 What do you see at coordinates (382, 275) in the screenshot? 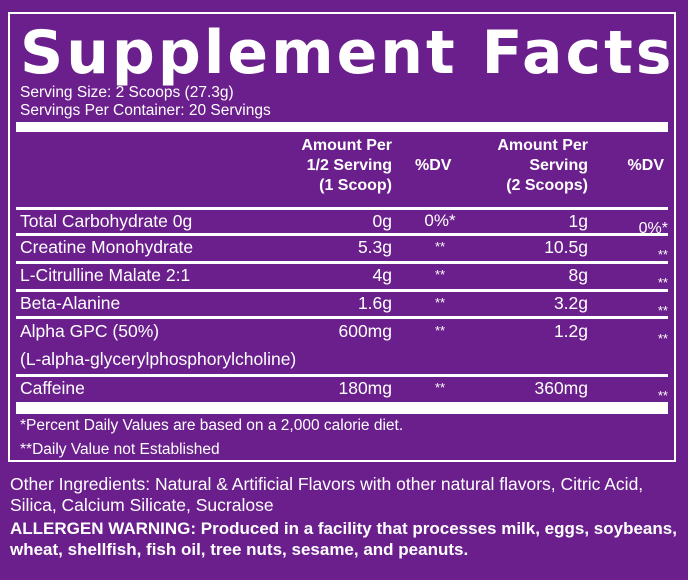
I see `amount-half: 4g` at bounding box center [382, 275].